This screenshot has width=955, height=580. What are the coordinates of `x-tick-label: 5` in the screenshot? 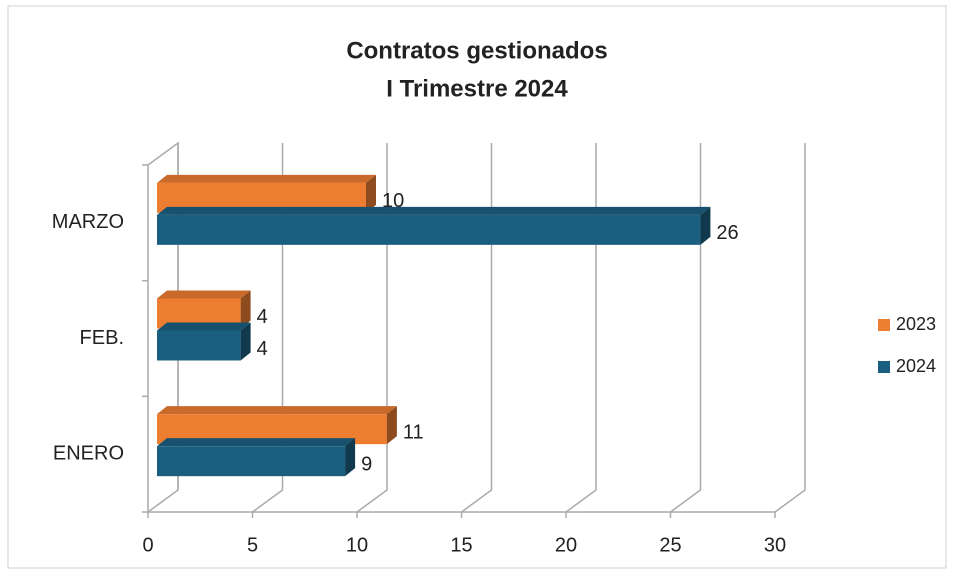 It's located at (252, 545).